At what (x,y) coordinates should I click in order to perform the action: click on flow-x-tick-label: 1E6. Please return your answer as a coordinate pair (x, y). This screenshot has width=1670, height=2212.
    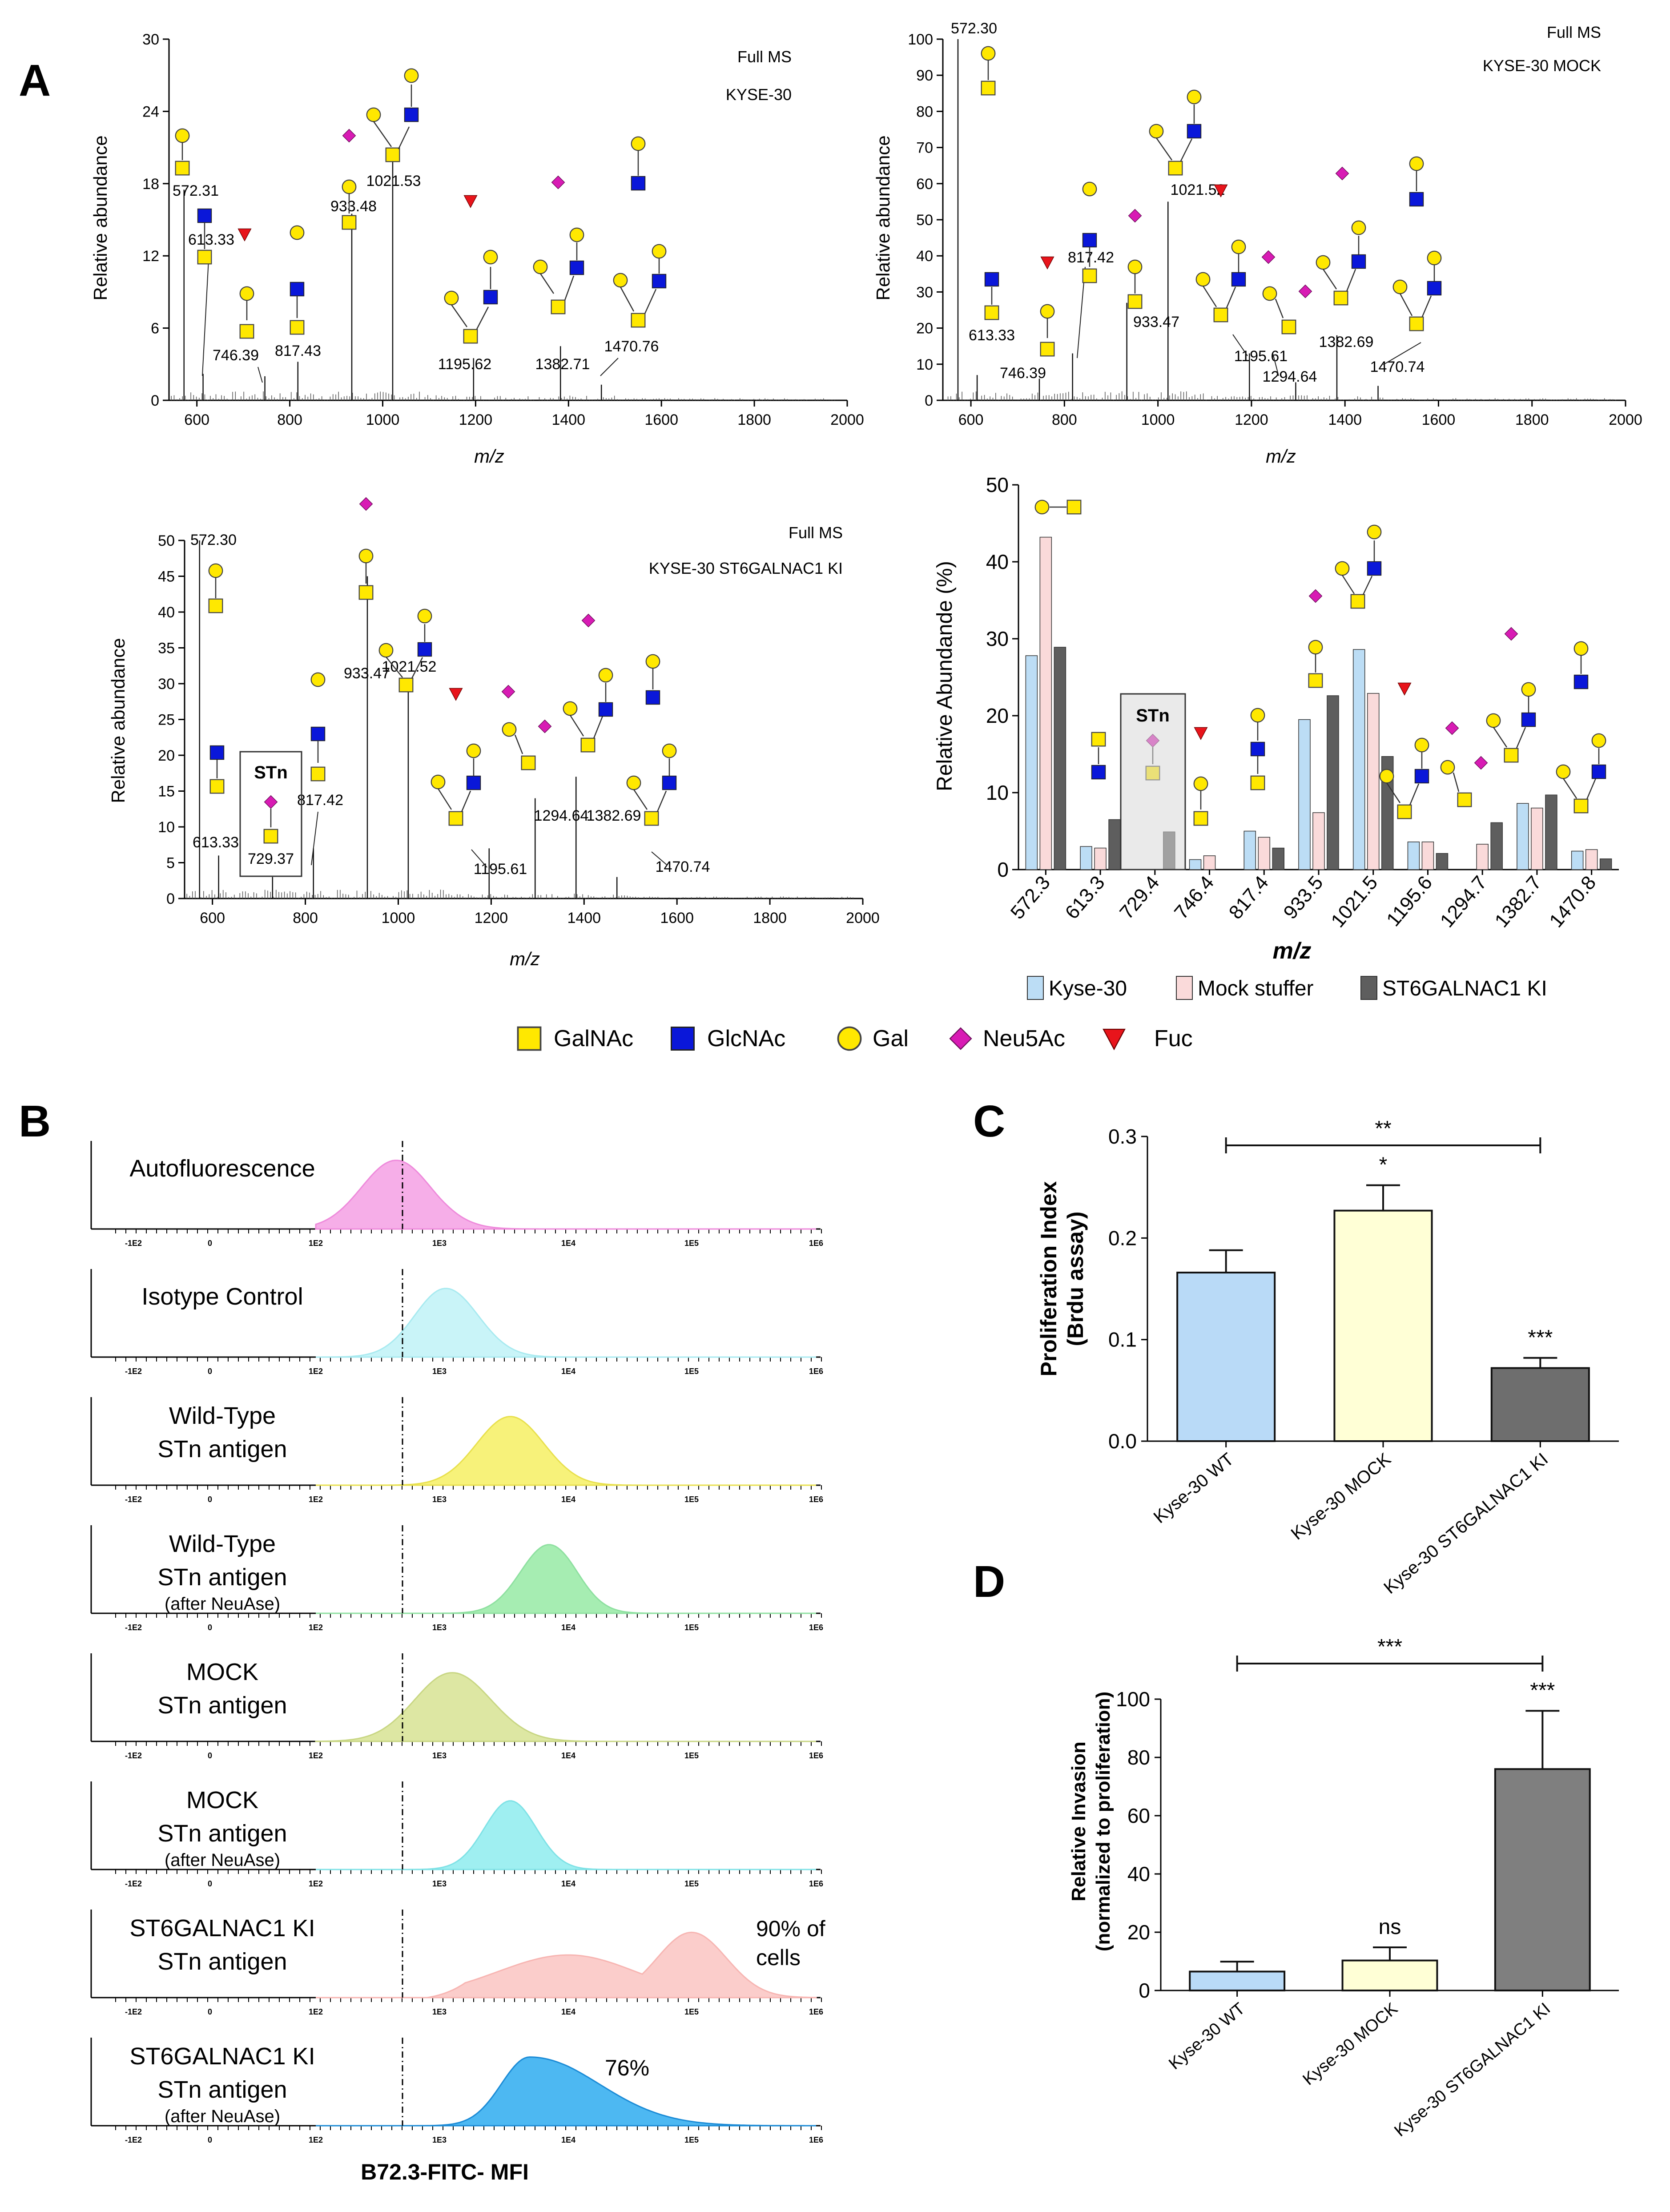
    Looking at the image, I should click on (816, 1500).